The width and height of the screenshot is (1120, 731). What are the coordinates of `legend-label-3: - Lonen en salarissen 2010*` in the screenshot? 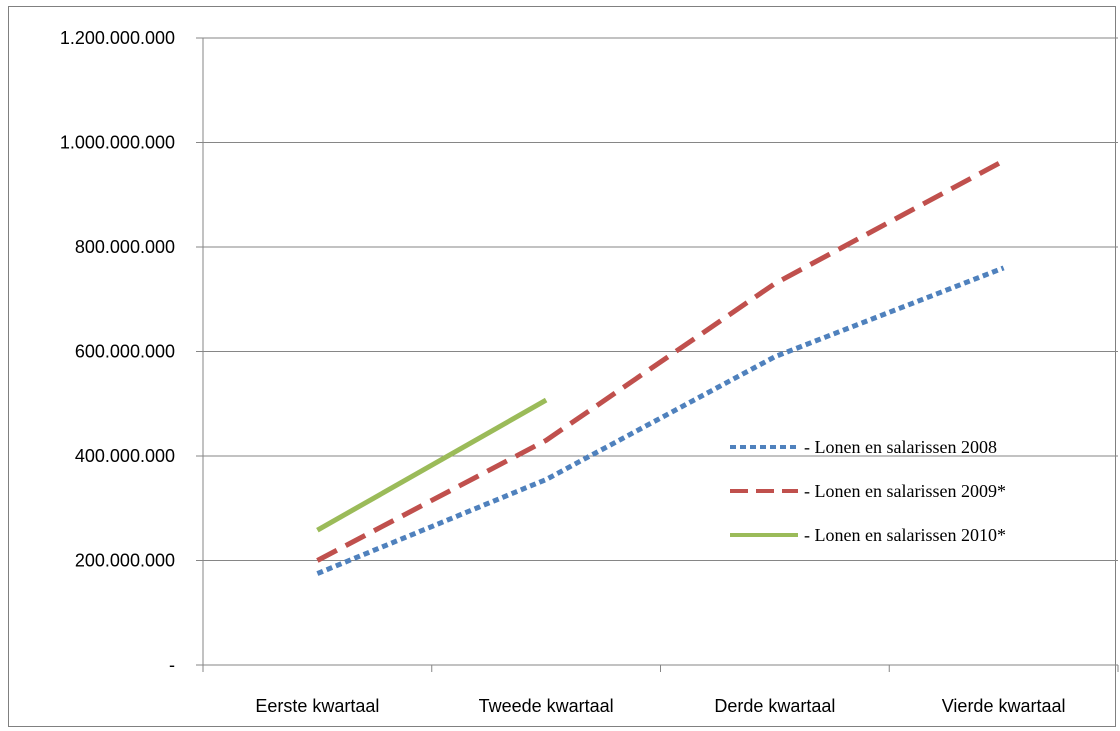 It's located at (905, 535).